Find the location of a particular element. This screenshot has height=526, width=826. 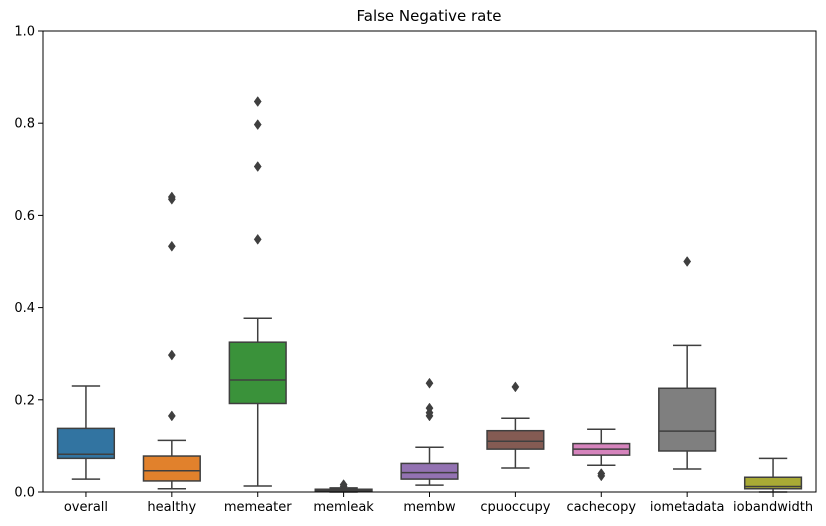

y-tick-label: 0.2 is located at coordinates (24, 400).